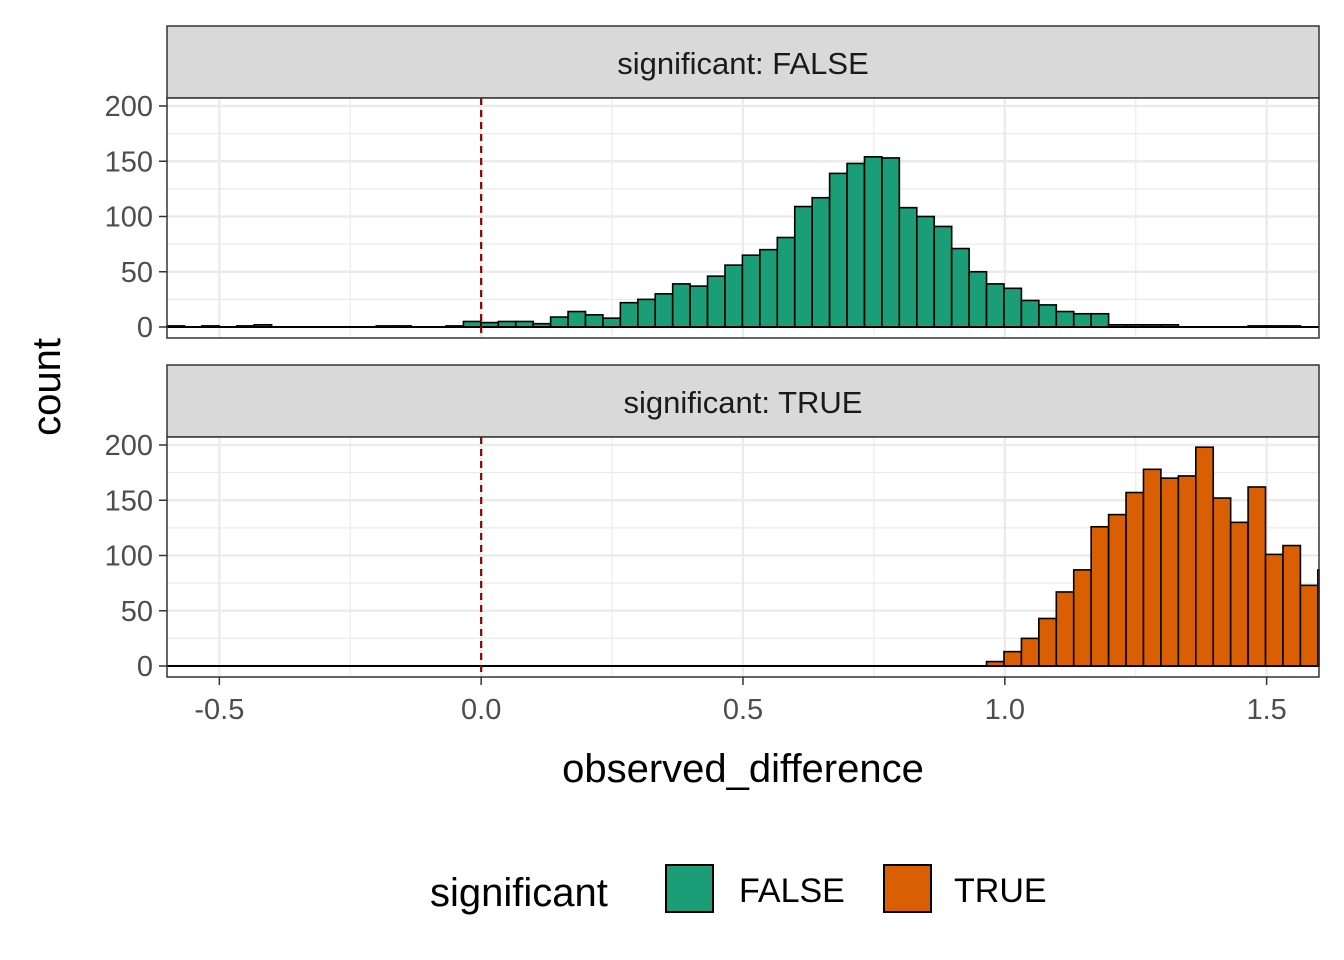 Image resolution: width=1344 pixels, height=960 pixels. I want to click on y-axis-true: 0 50 100 150 200, so click(136, 556).